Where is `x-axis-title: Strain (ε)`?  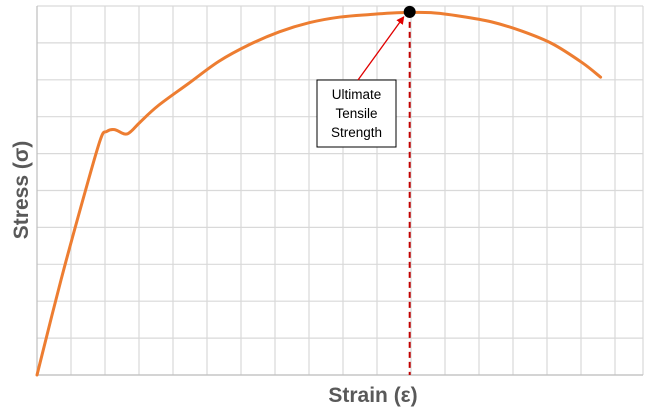
x-axis-title: Strain (ε) is located at coordinates (372, 395).